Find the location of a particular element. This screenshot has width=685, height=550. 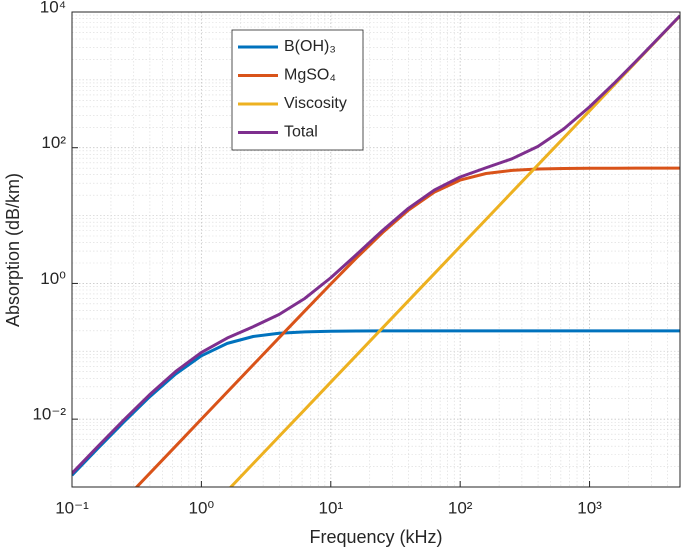

legend-box is located at coordinates (297, 90).